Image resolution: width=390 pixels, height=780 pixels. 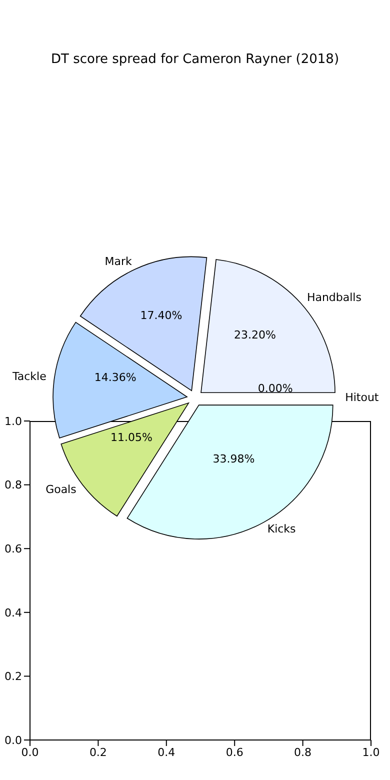 What do you see at coordinates (30, 752) in the screenshot?
I see `x-tick-label: 0.0` at bounding box center [30, 752].